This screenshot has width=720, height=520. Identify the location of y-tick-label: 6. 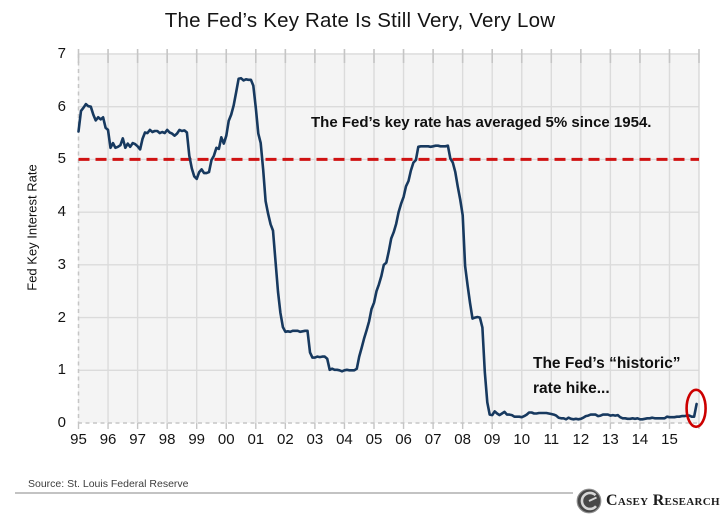
(61, 106).